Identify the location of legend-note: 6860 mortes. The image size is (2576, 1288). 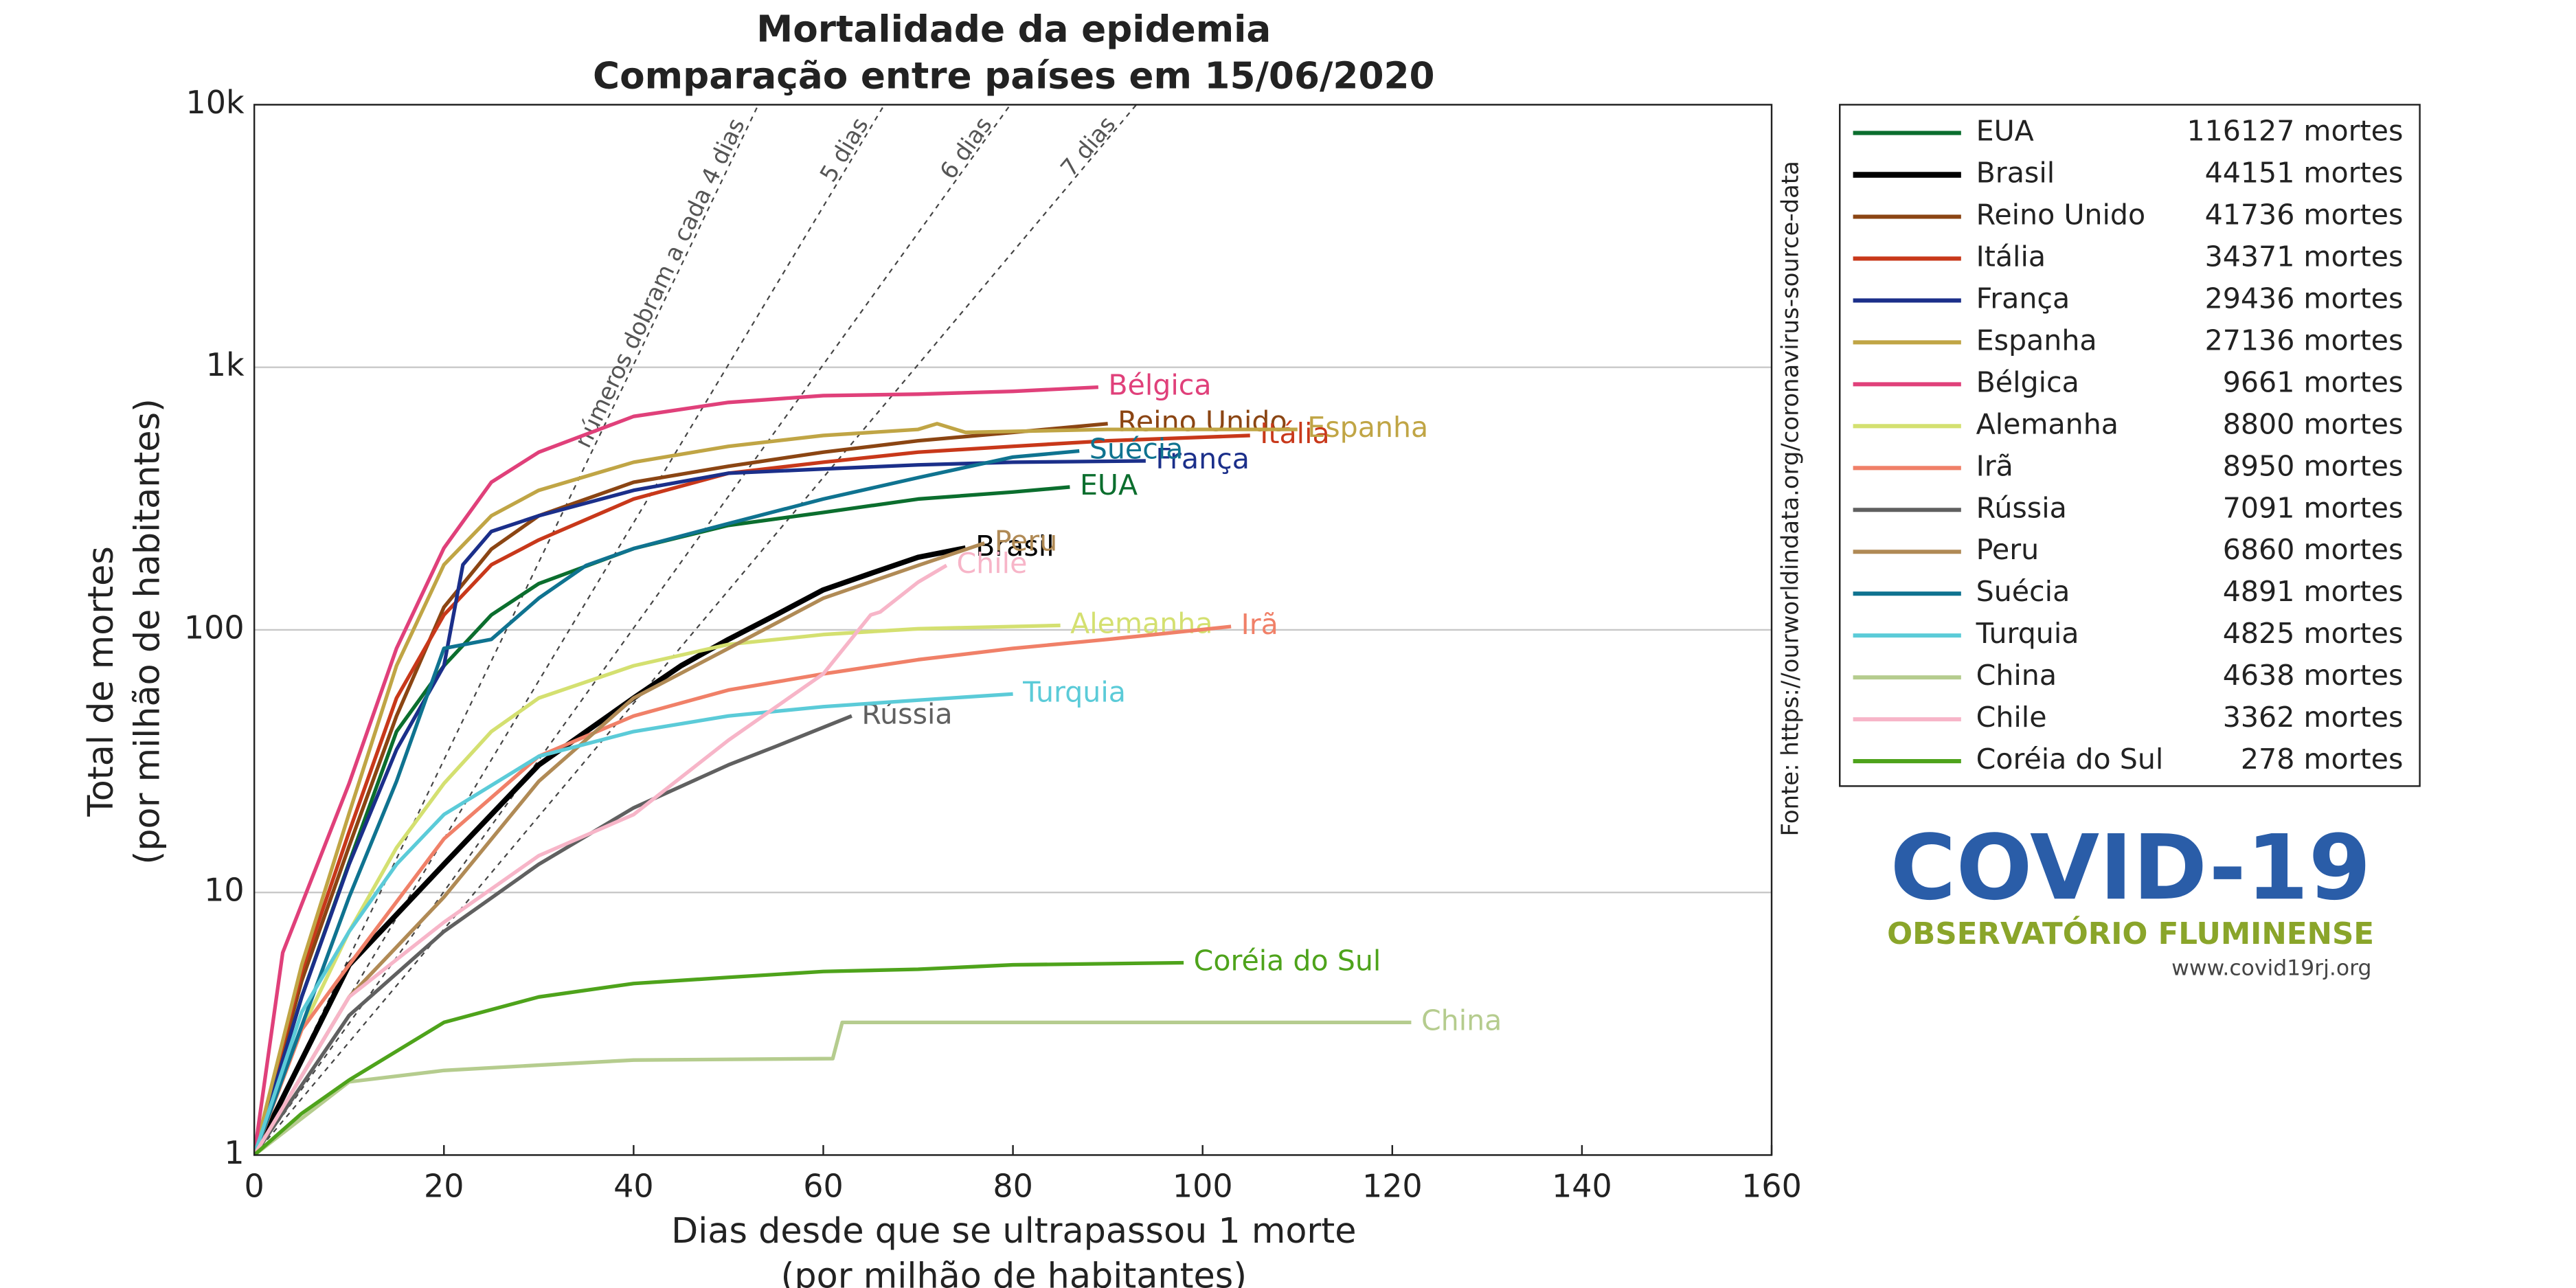
(2313, 549).